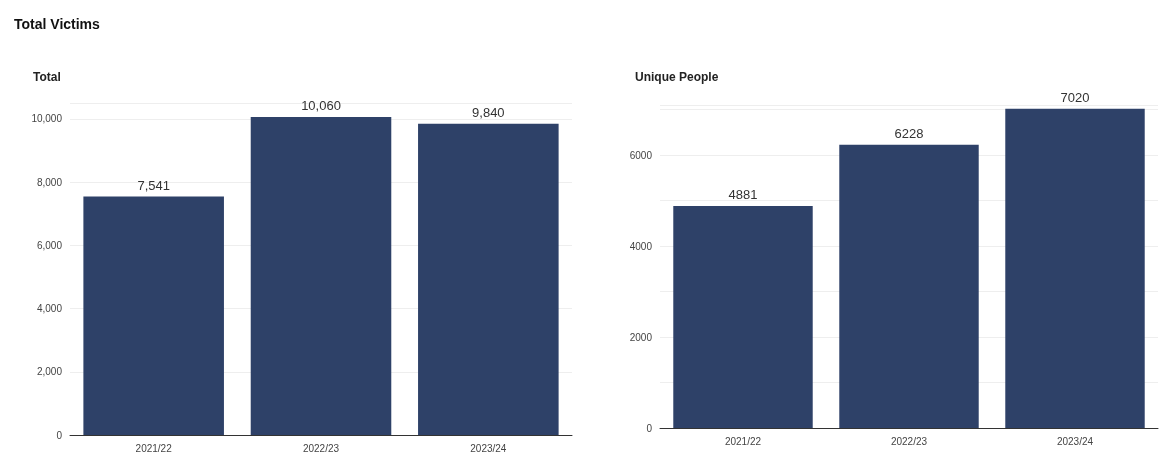 Image resolution: width=1160 pixels, height=463 pixels. What do you see at coordinates (488, 112) in the screenshot?
I see `data-label: 9,840` at bounding box center [488, 112].